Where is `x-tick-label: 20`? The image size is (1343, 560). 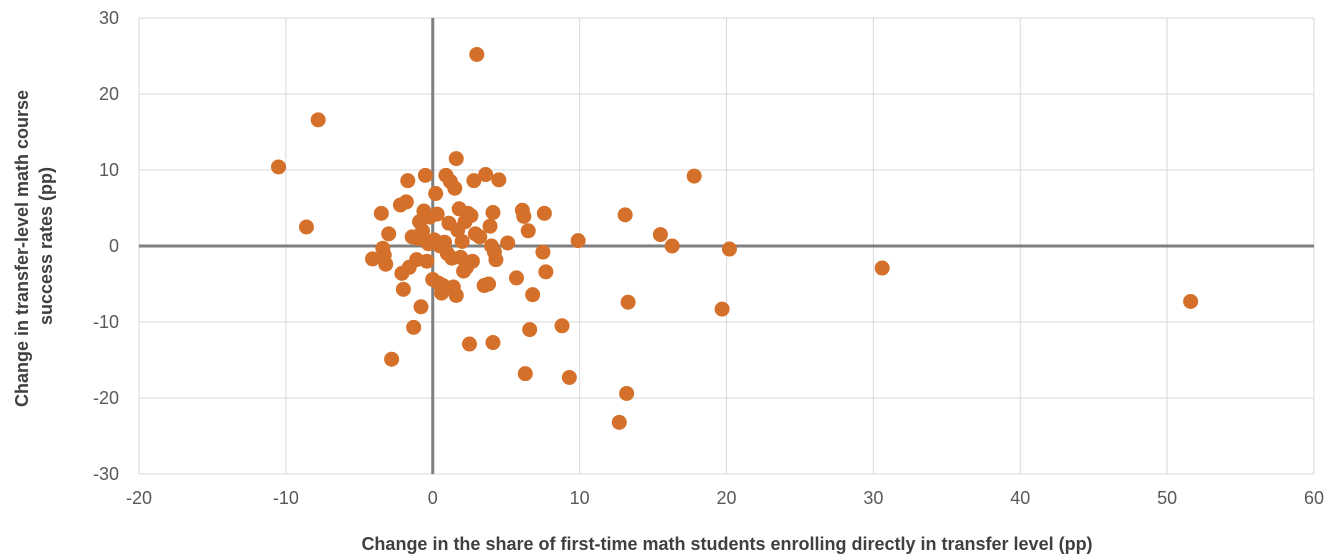 x-tick-label: 20 is located at coordinates (726, 498).